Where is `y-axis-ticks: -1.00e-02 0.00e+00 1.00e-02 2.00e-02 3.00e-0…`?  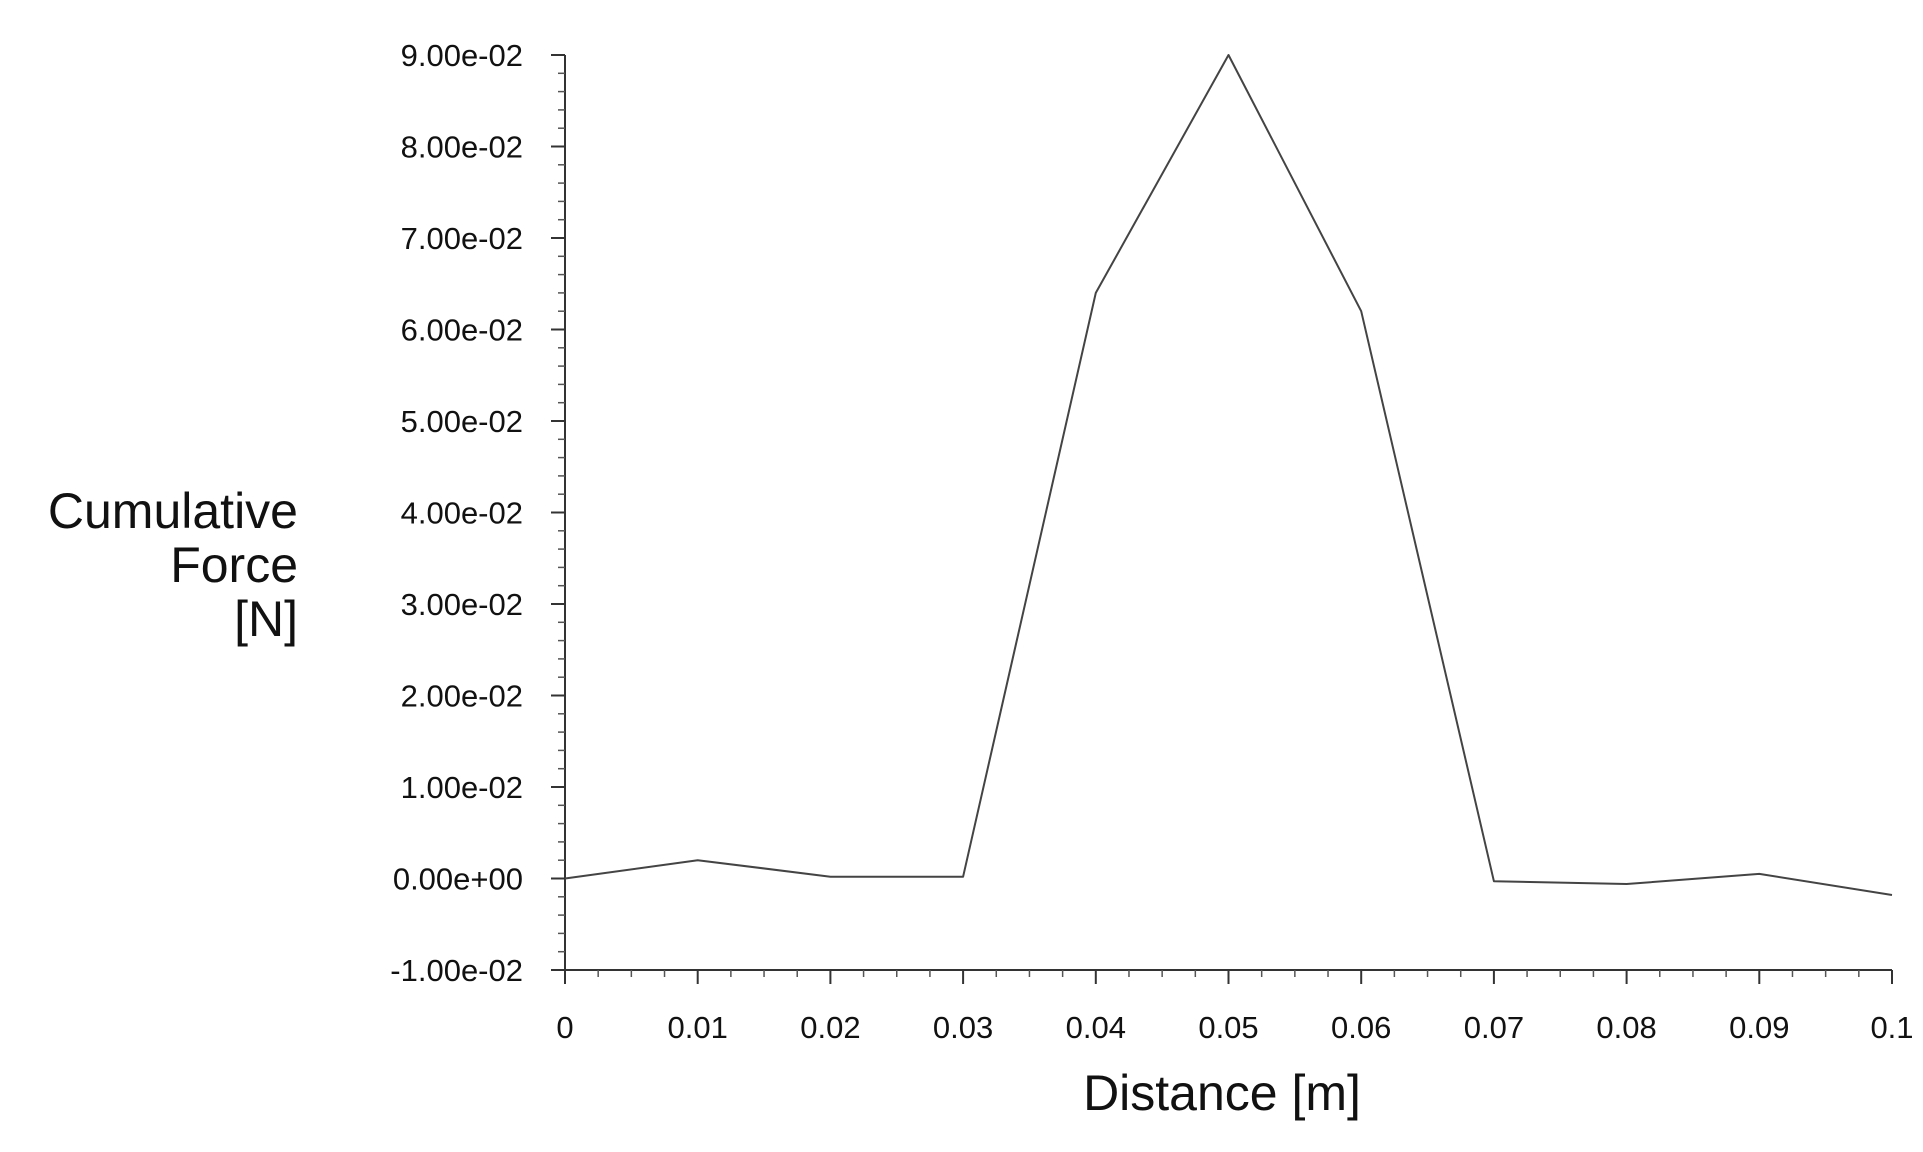 y-axis-ticks: -1.00e-02 0.00e+00 1.00e-02 2.00e-02 3.00e-0… is located at coordinates (477, 513).